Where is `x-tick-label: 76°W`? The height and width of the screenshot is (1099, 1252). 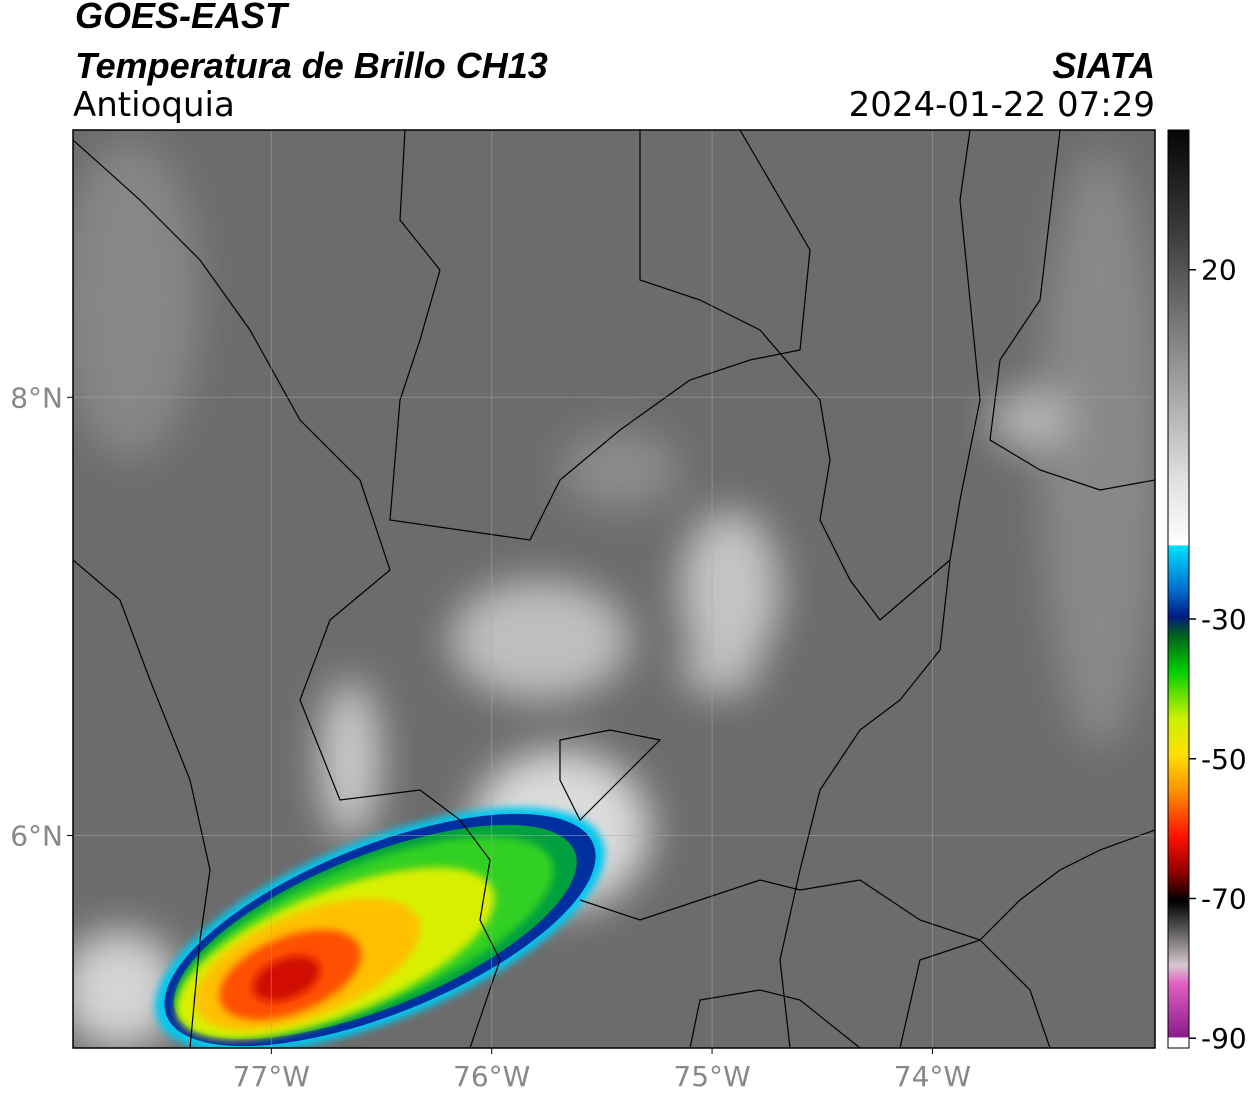 x-tick-label: 76°W is located at coordinates (491, 1076).